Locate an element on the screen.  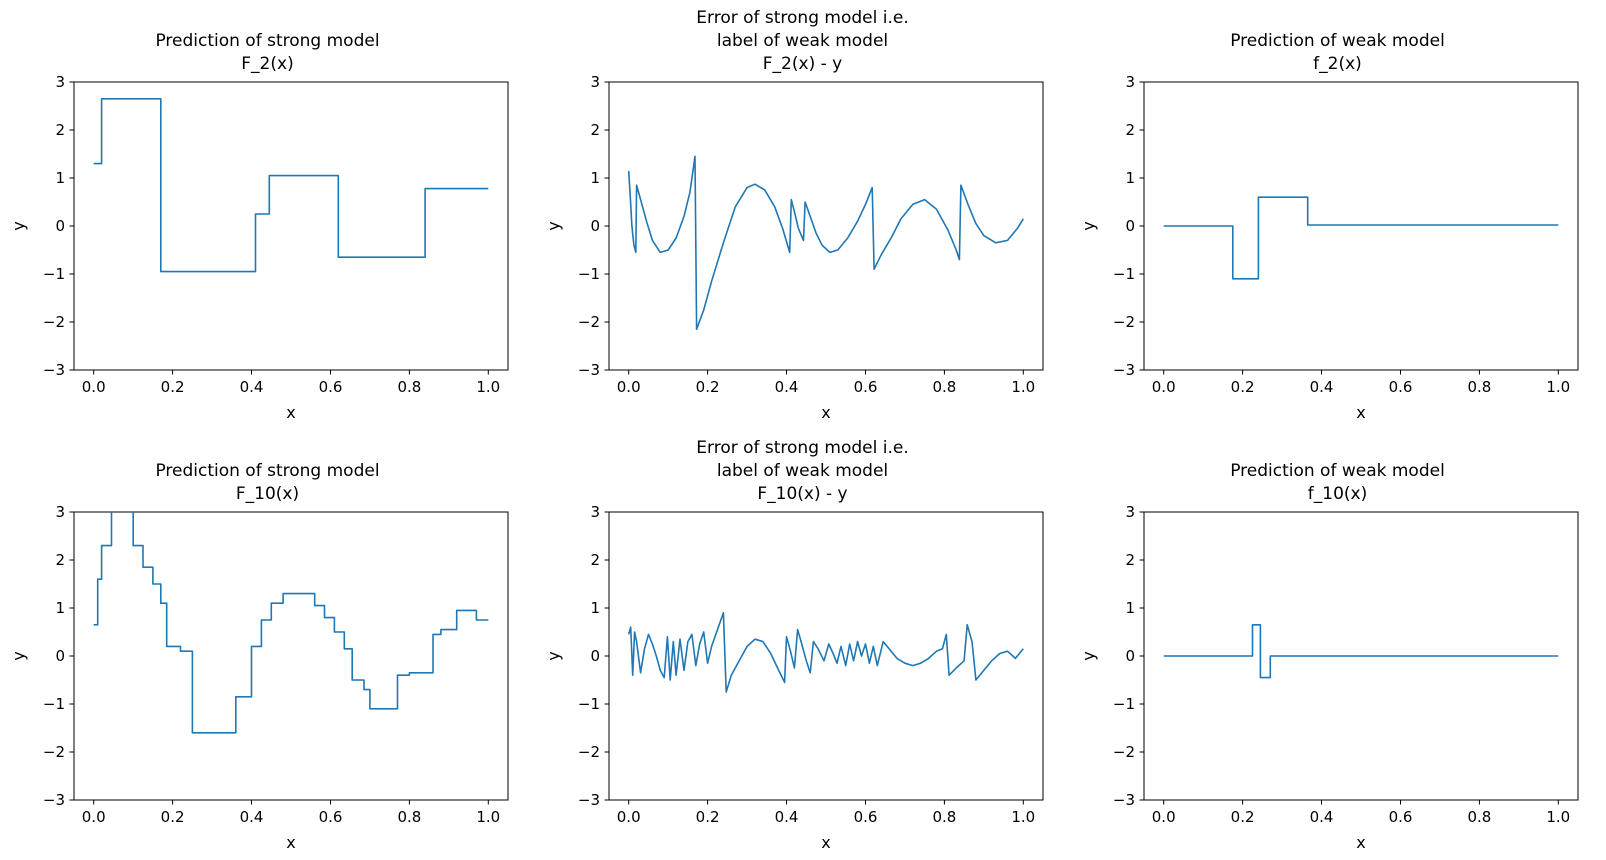
plot-strong-f10: 0.0 0.2 0.4 0.6 0.8 1.0 −3 −2 −1 0 1 2 3 x y is located at coordinates (259, 679).